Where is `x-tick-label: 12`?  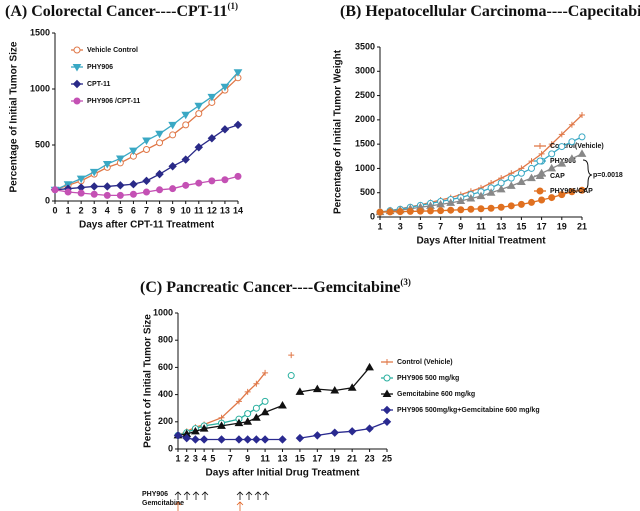 x-tick-label: 12 is located at coordinates (212, 210).